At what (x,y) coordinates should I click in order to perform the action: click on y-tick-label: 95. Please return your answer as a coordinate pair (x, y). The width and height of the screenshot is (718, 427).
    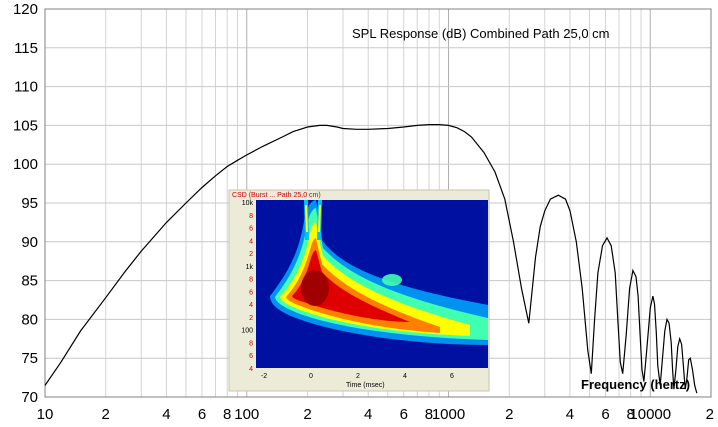
    Looking at the image, I should click on (29, 203).